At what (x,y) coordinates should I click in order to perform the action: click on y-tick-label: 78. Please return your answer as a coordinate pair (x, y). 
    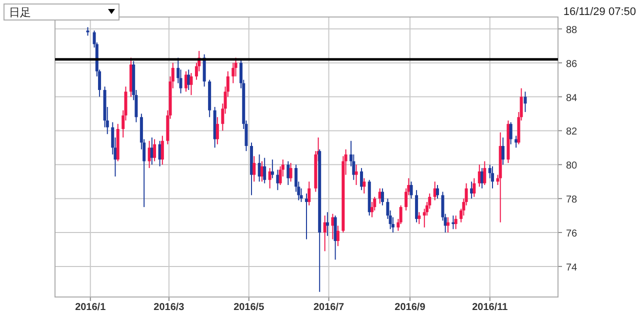
    Looking at the image, I should click on (572, 200).